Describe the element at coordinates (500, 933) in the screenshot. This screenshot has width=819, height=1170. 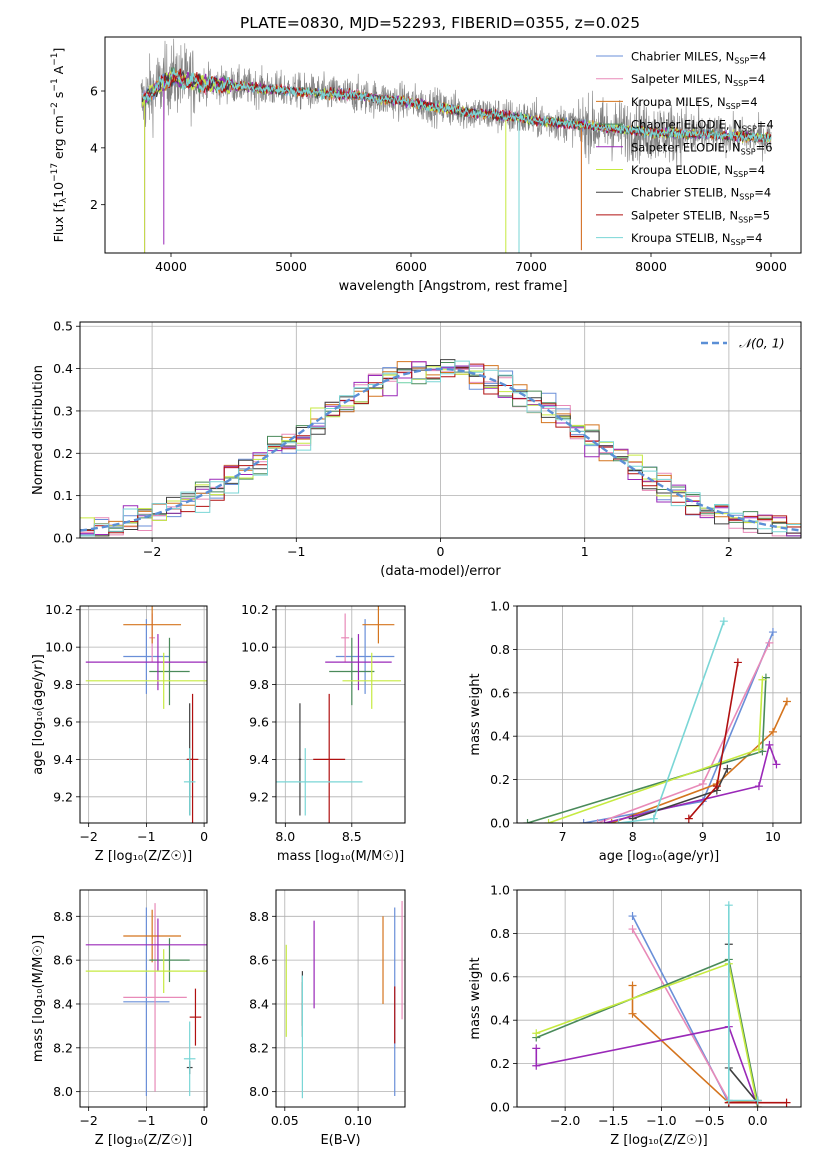
I see `y-tick-label: 0.8` at that location.